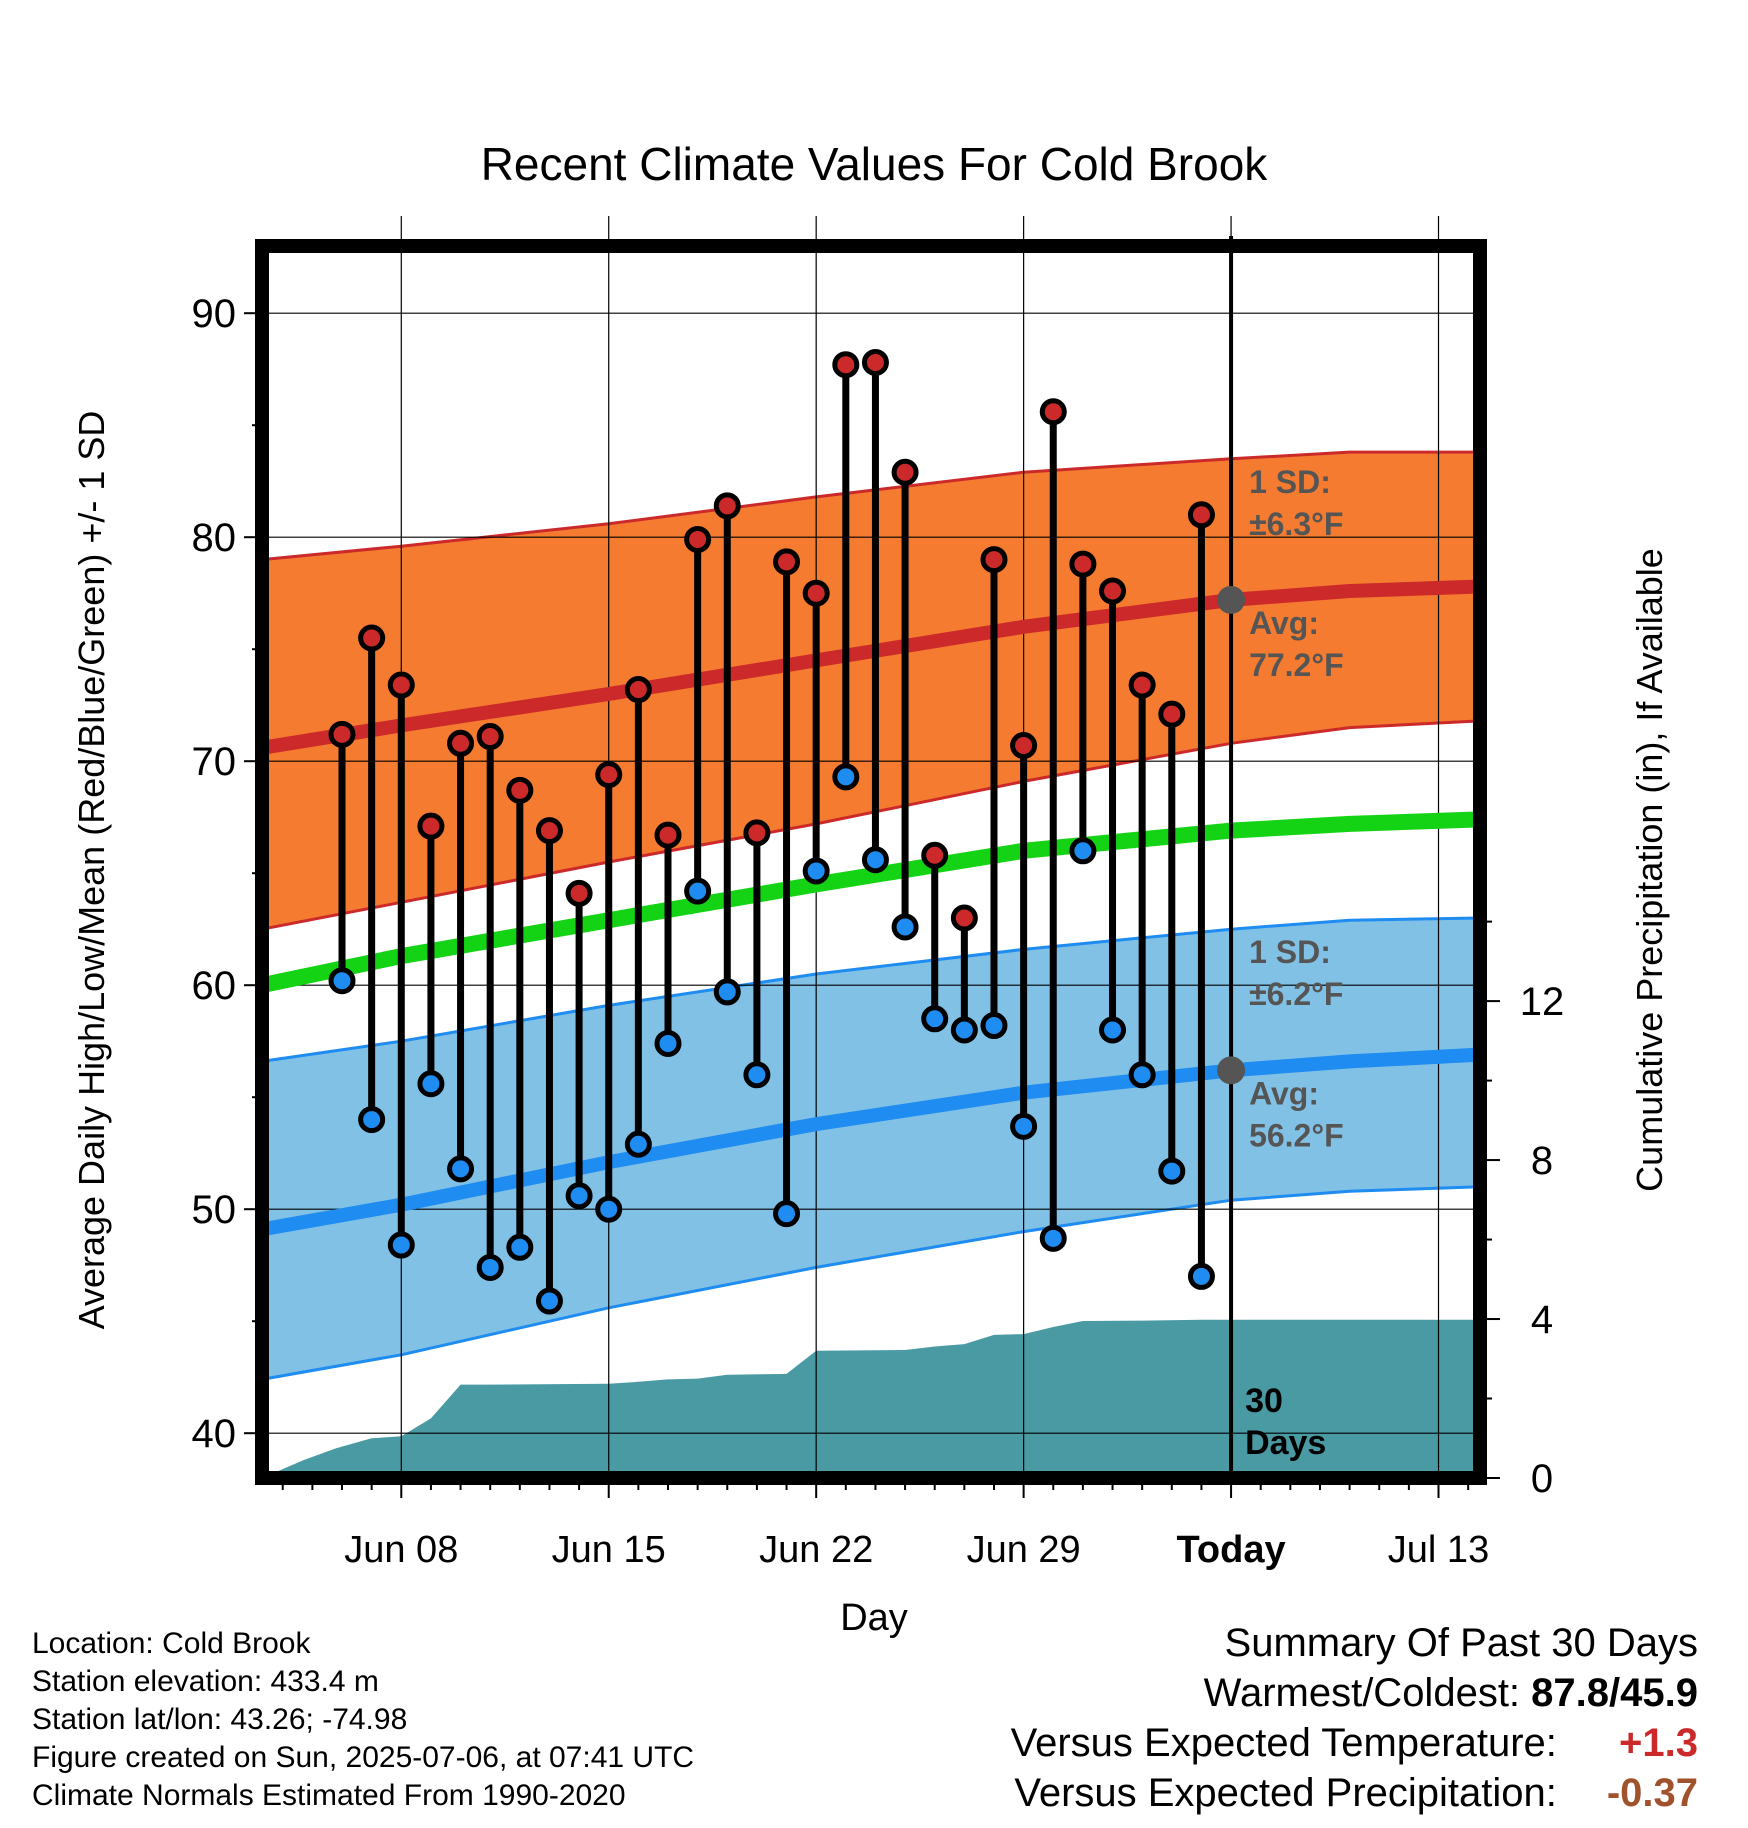 The height and width of the screenshot is (1828, 1748). I want to click on y-left-tick-label: 90, so click(214, 314).